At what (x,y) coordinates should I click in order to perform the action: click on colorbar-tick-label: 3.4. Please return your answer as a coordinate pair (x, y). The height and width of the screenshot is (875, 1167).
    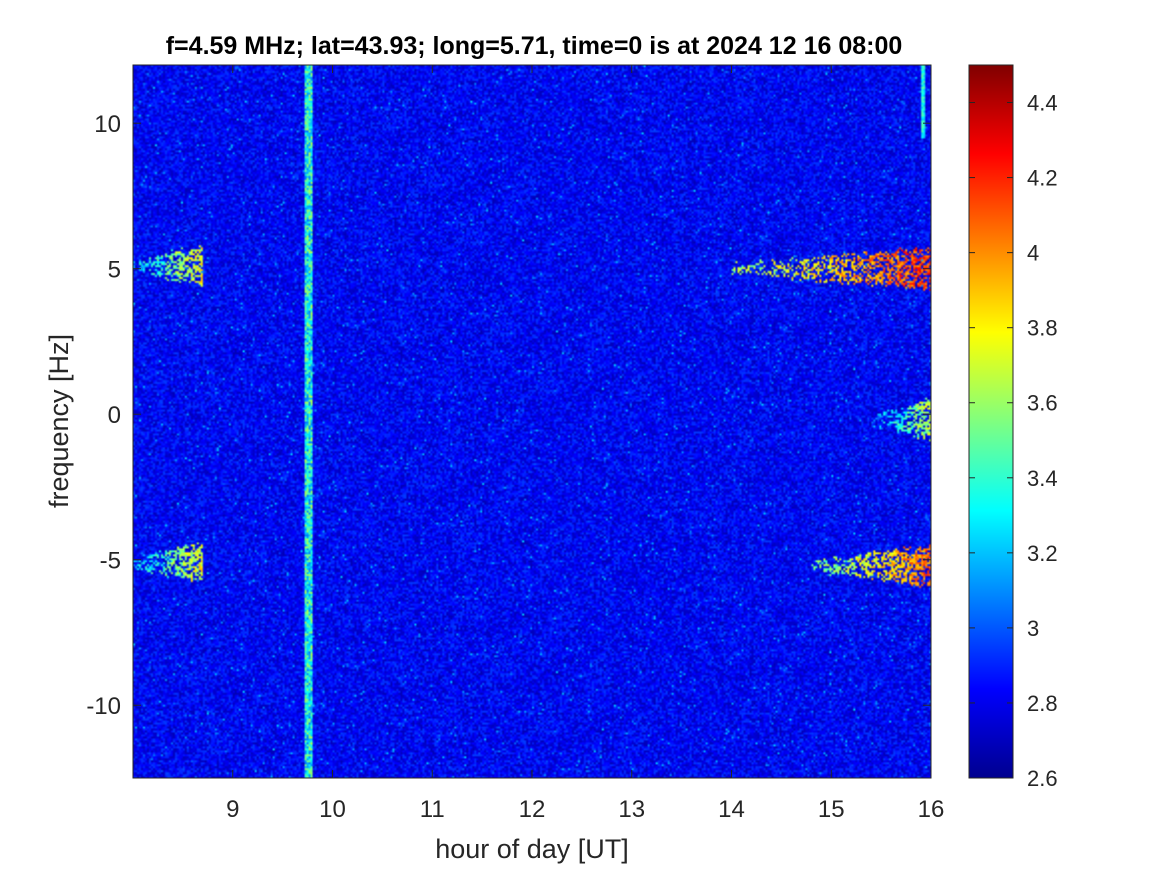
    Looking at the image, I should click on (1042, 478).